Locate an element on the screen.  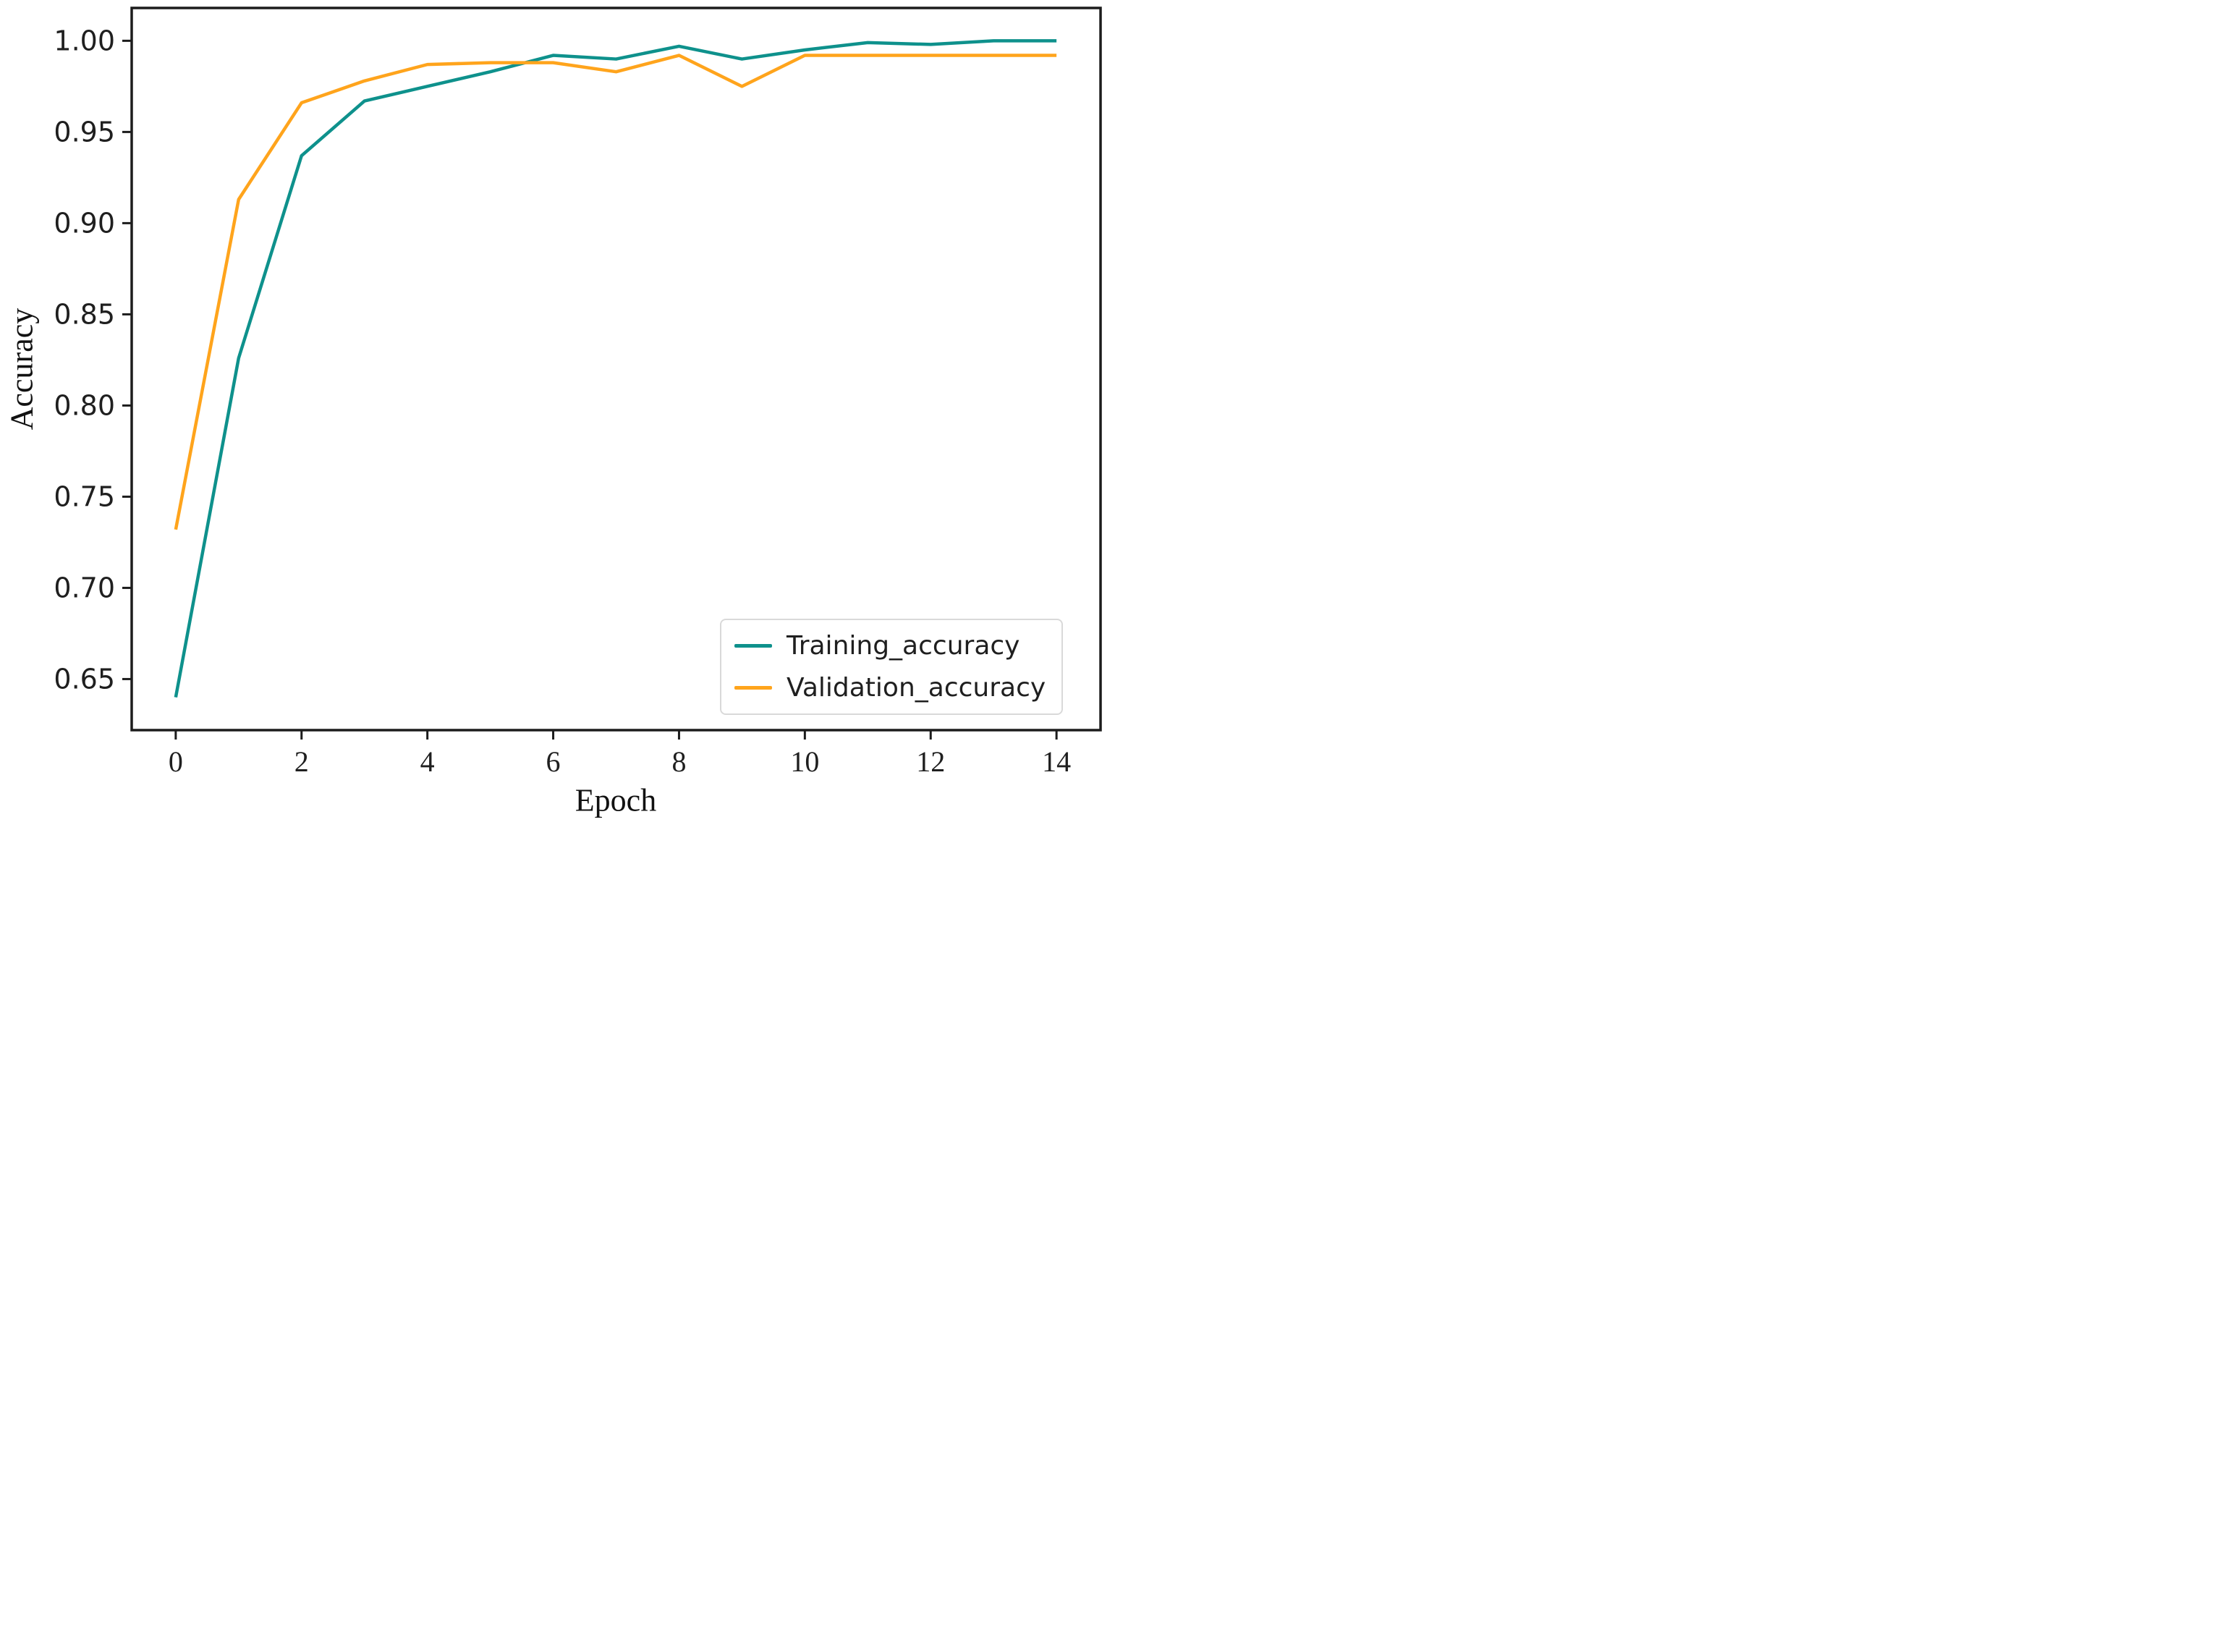
y-axis-label-text: Accuracy is located at coordinates (22, 369).